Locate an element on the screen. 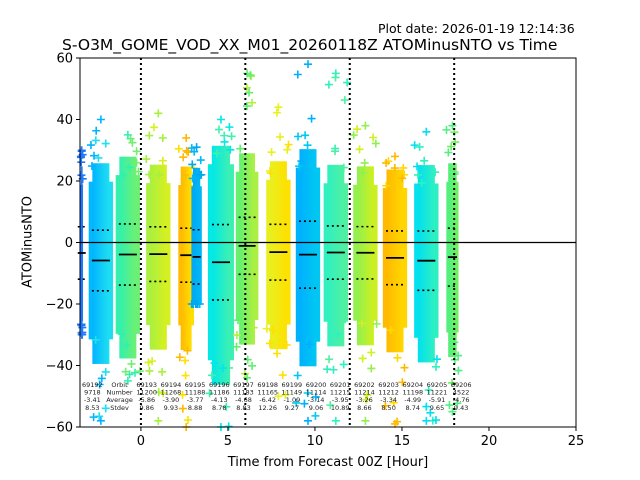 The height and width of the screenshot is (480, 640). stat-stdev: 8.74 is located at coordinates (413, 408).